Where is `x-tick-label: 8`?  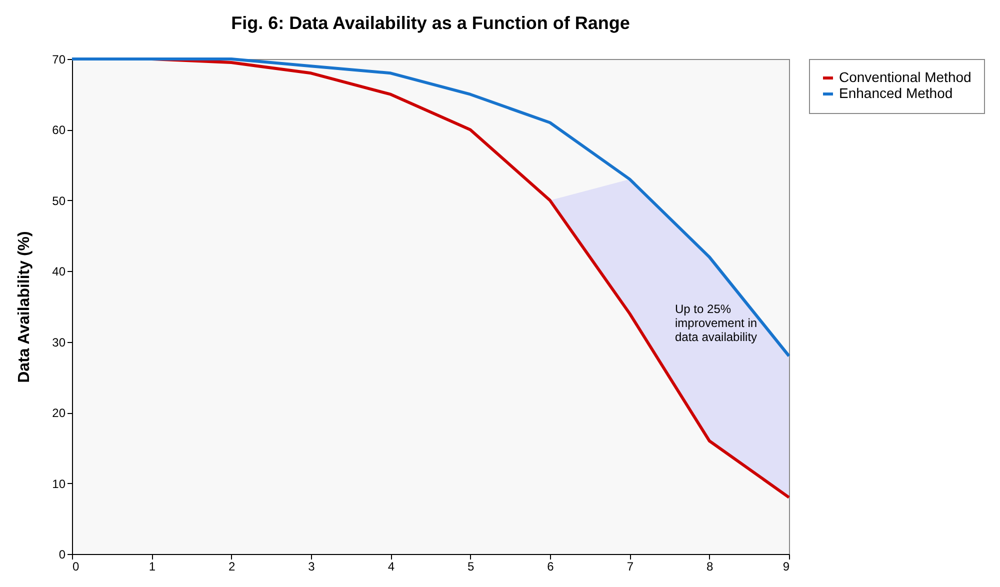 x-tick-label: 8 is located at coordinates (710, 567).